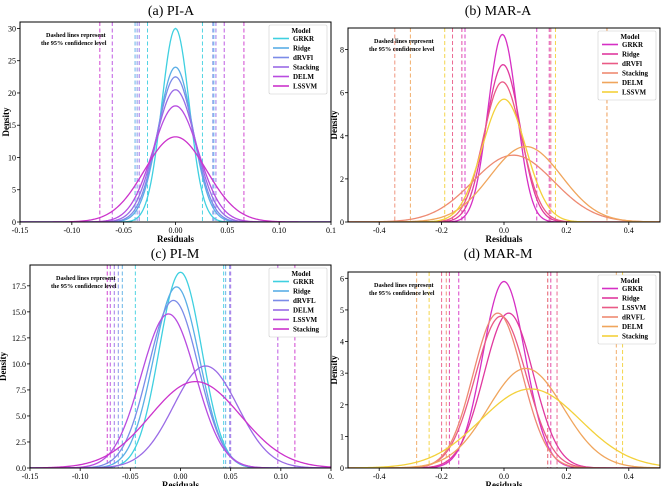 Image resolution: width=669 pixels, height=491 pixels. What do you see at coordinates (379, 476) in the screenshot?
I see `x-tick-label: -0.4` at bounding box center [379, 476].